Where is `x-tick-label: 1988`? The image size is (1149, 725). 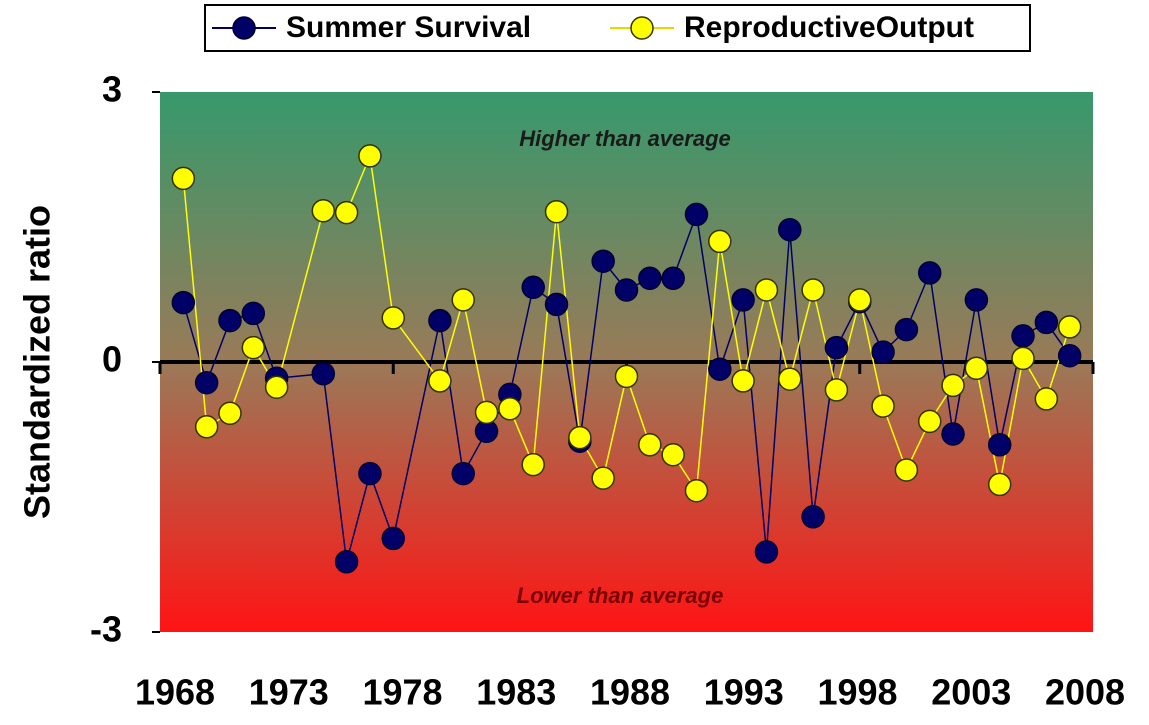
x-tick-label: 1988 is located at coordinates (630, 692).